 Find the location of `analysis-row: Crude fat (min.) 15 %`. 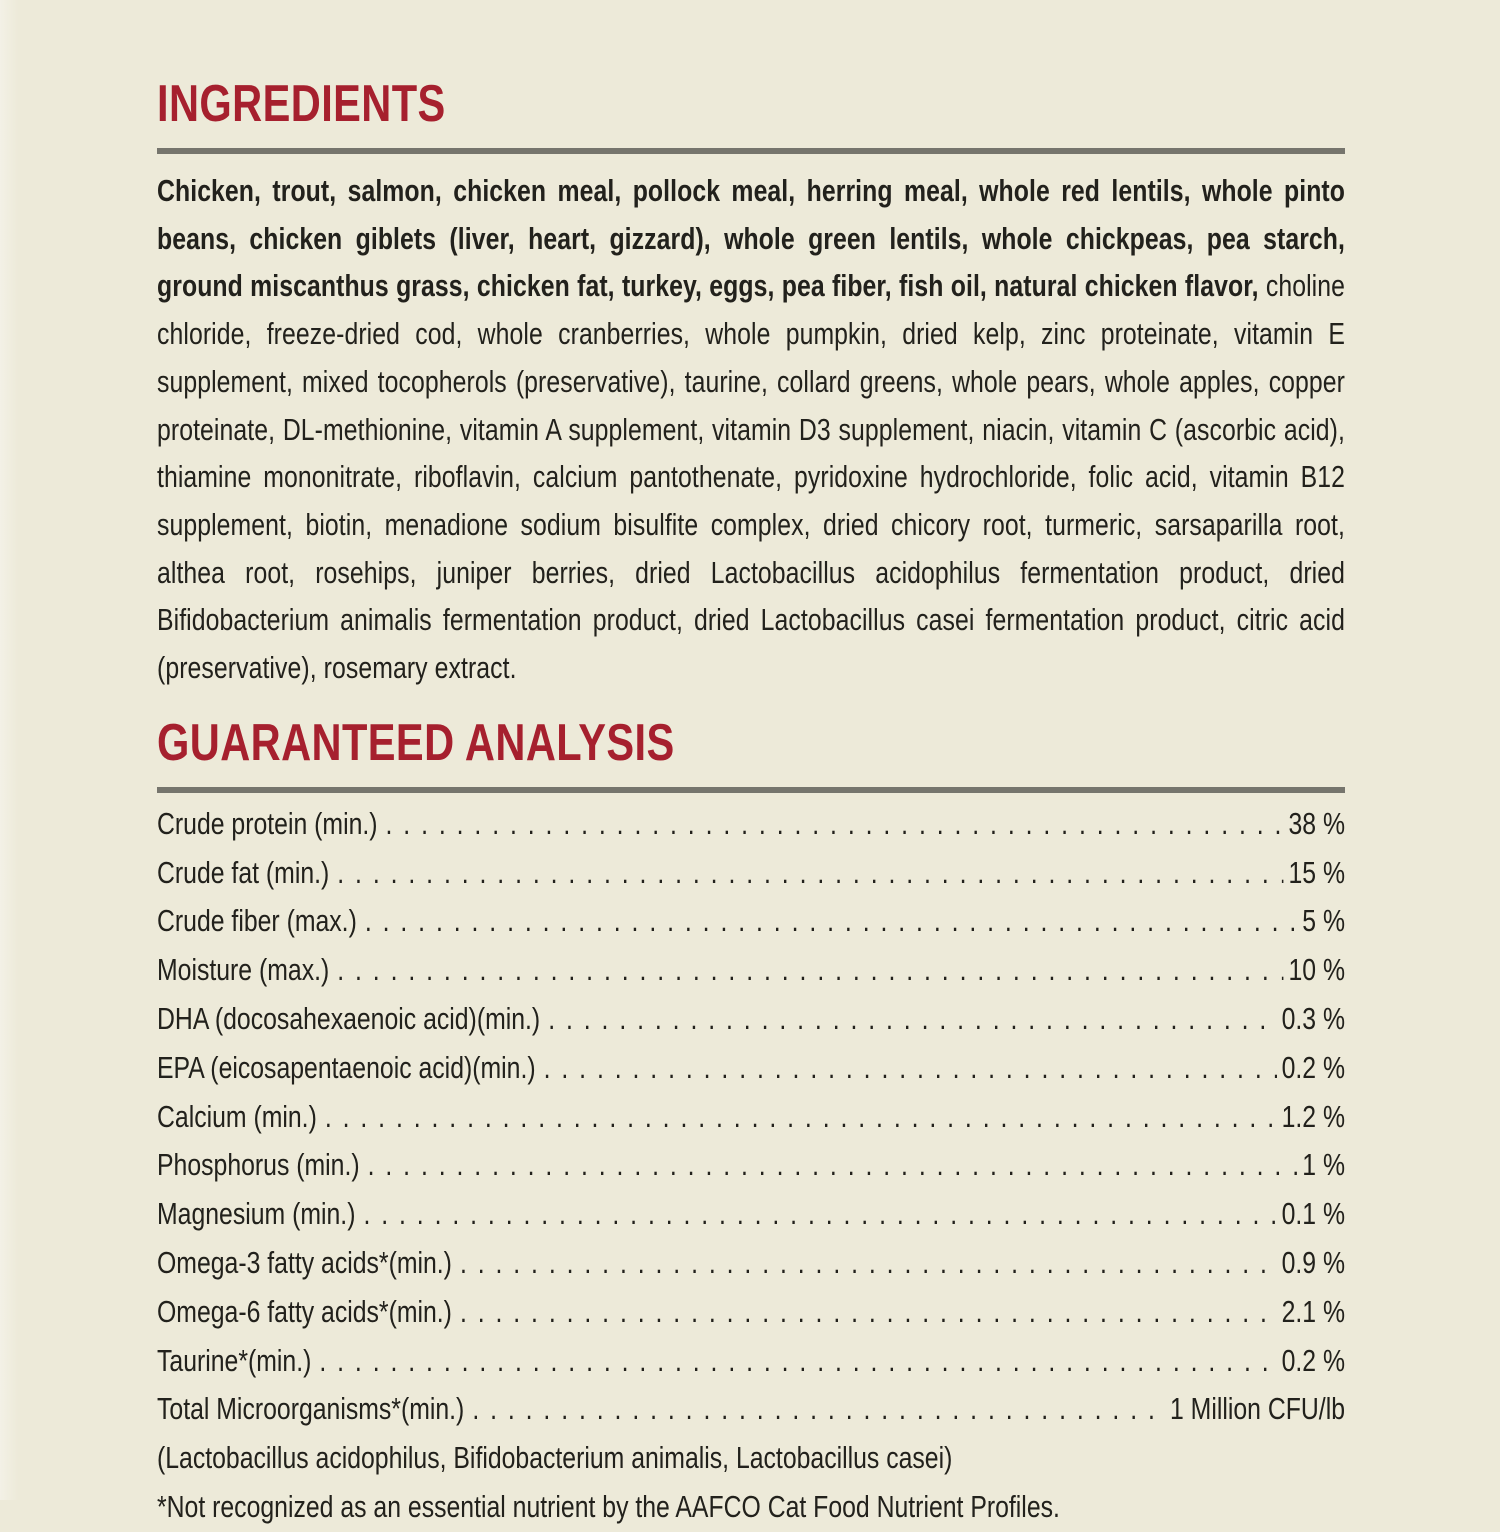

analysis-row: Crude fat (min.) 15 % is located at coordinates (751, 873).